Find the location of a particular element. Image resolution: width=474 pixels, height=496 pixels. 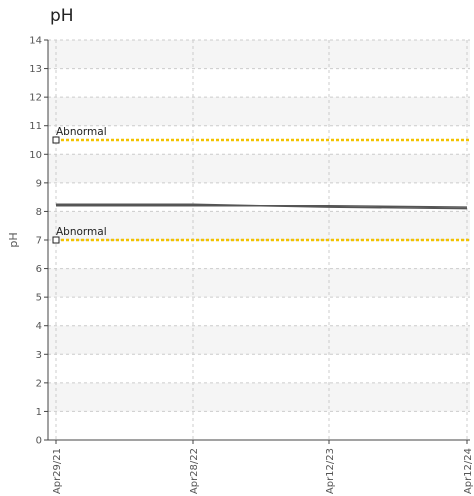

y-tick-label: 4 is located at coordinates (39, 326).